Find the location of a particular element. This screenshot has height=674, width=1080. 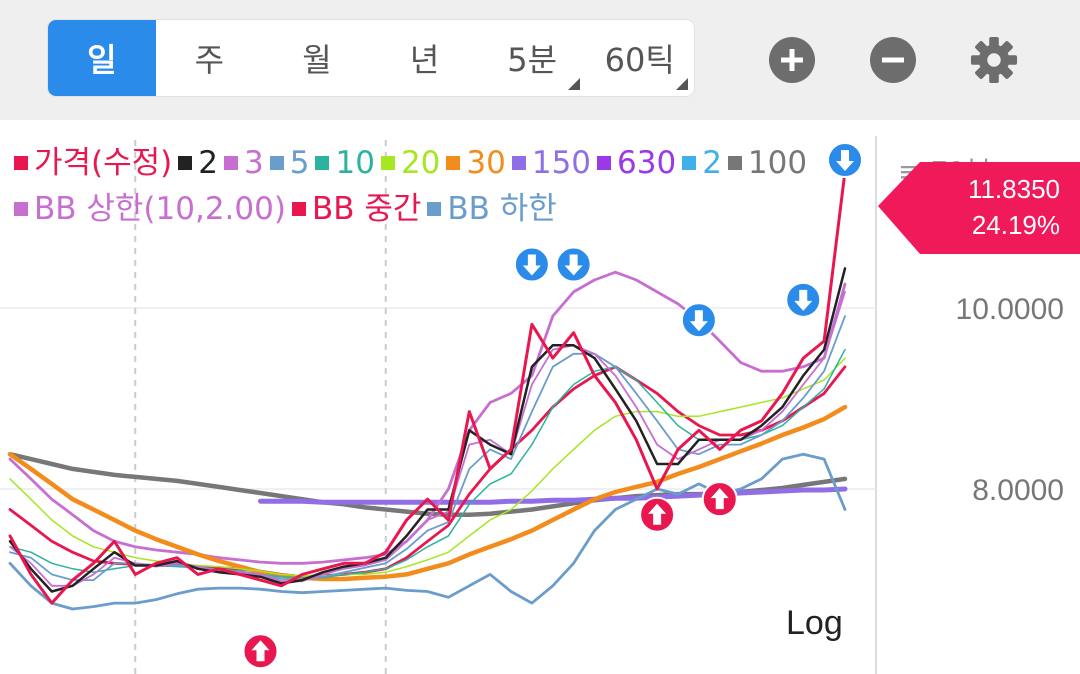

legend-item: 630 is located at coordinates (636, 163).